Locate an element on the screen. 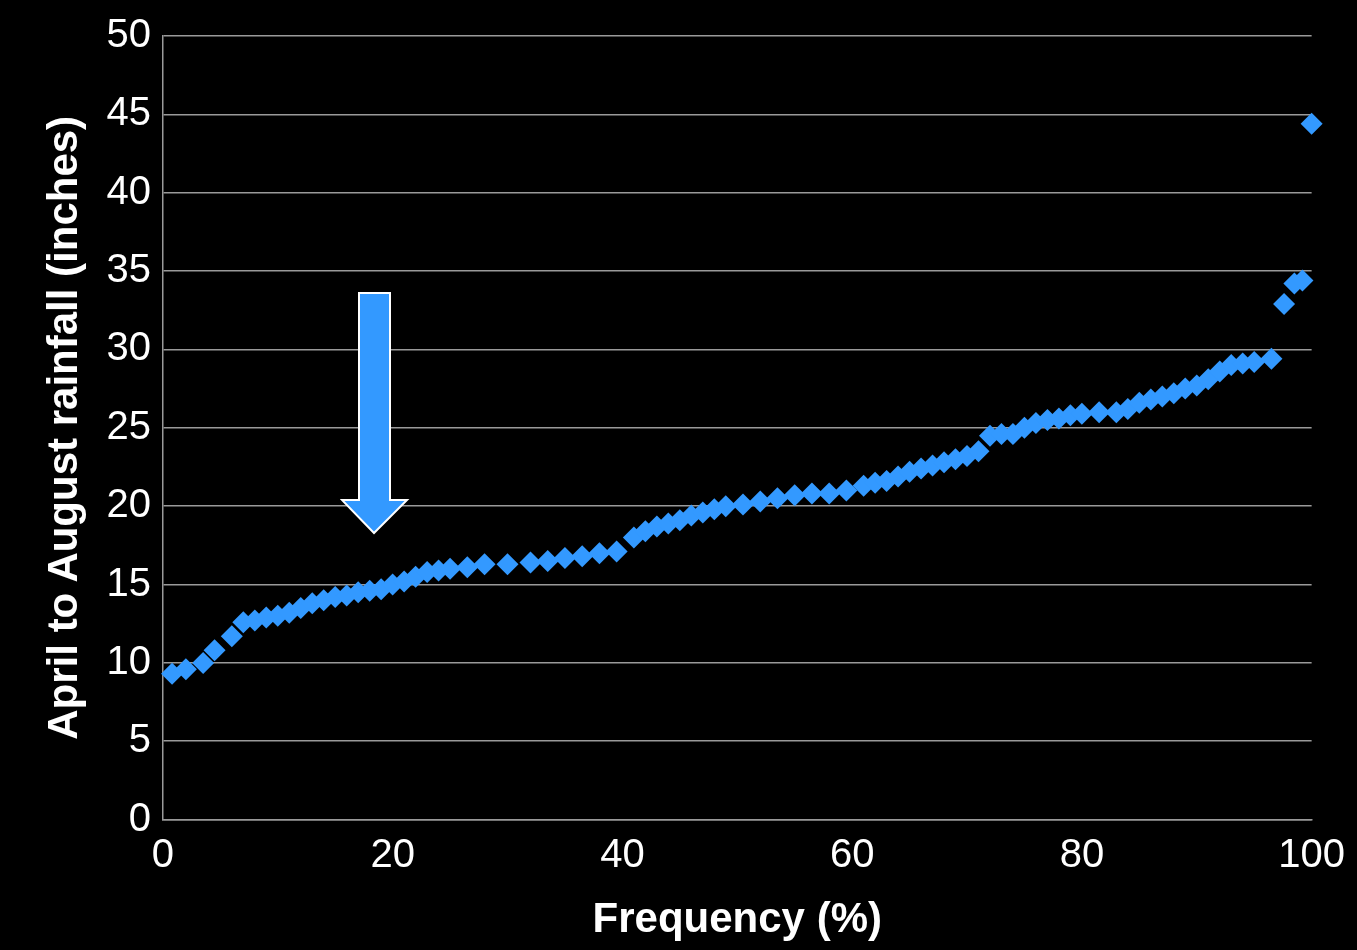 This screenshot has width=1357, height=950. y-tick-label: 10 is located at coordinates (128, 659).